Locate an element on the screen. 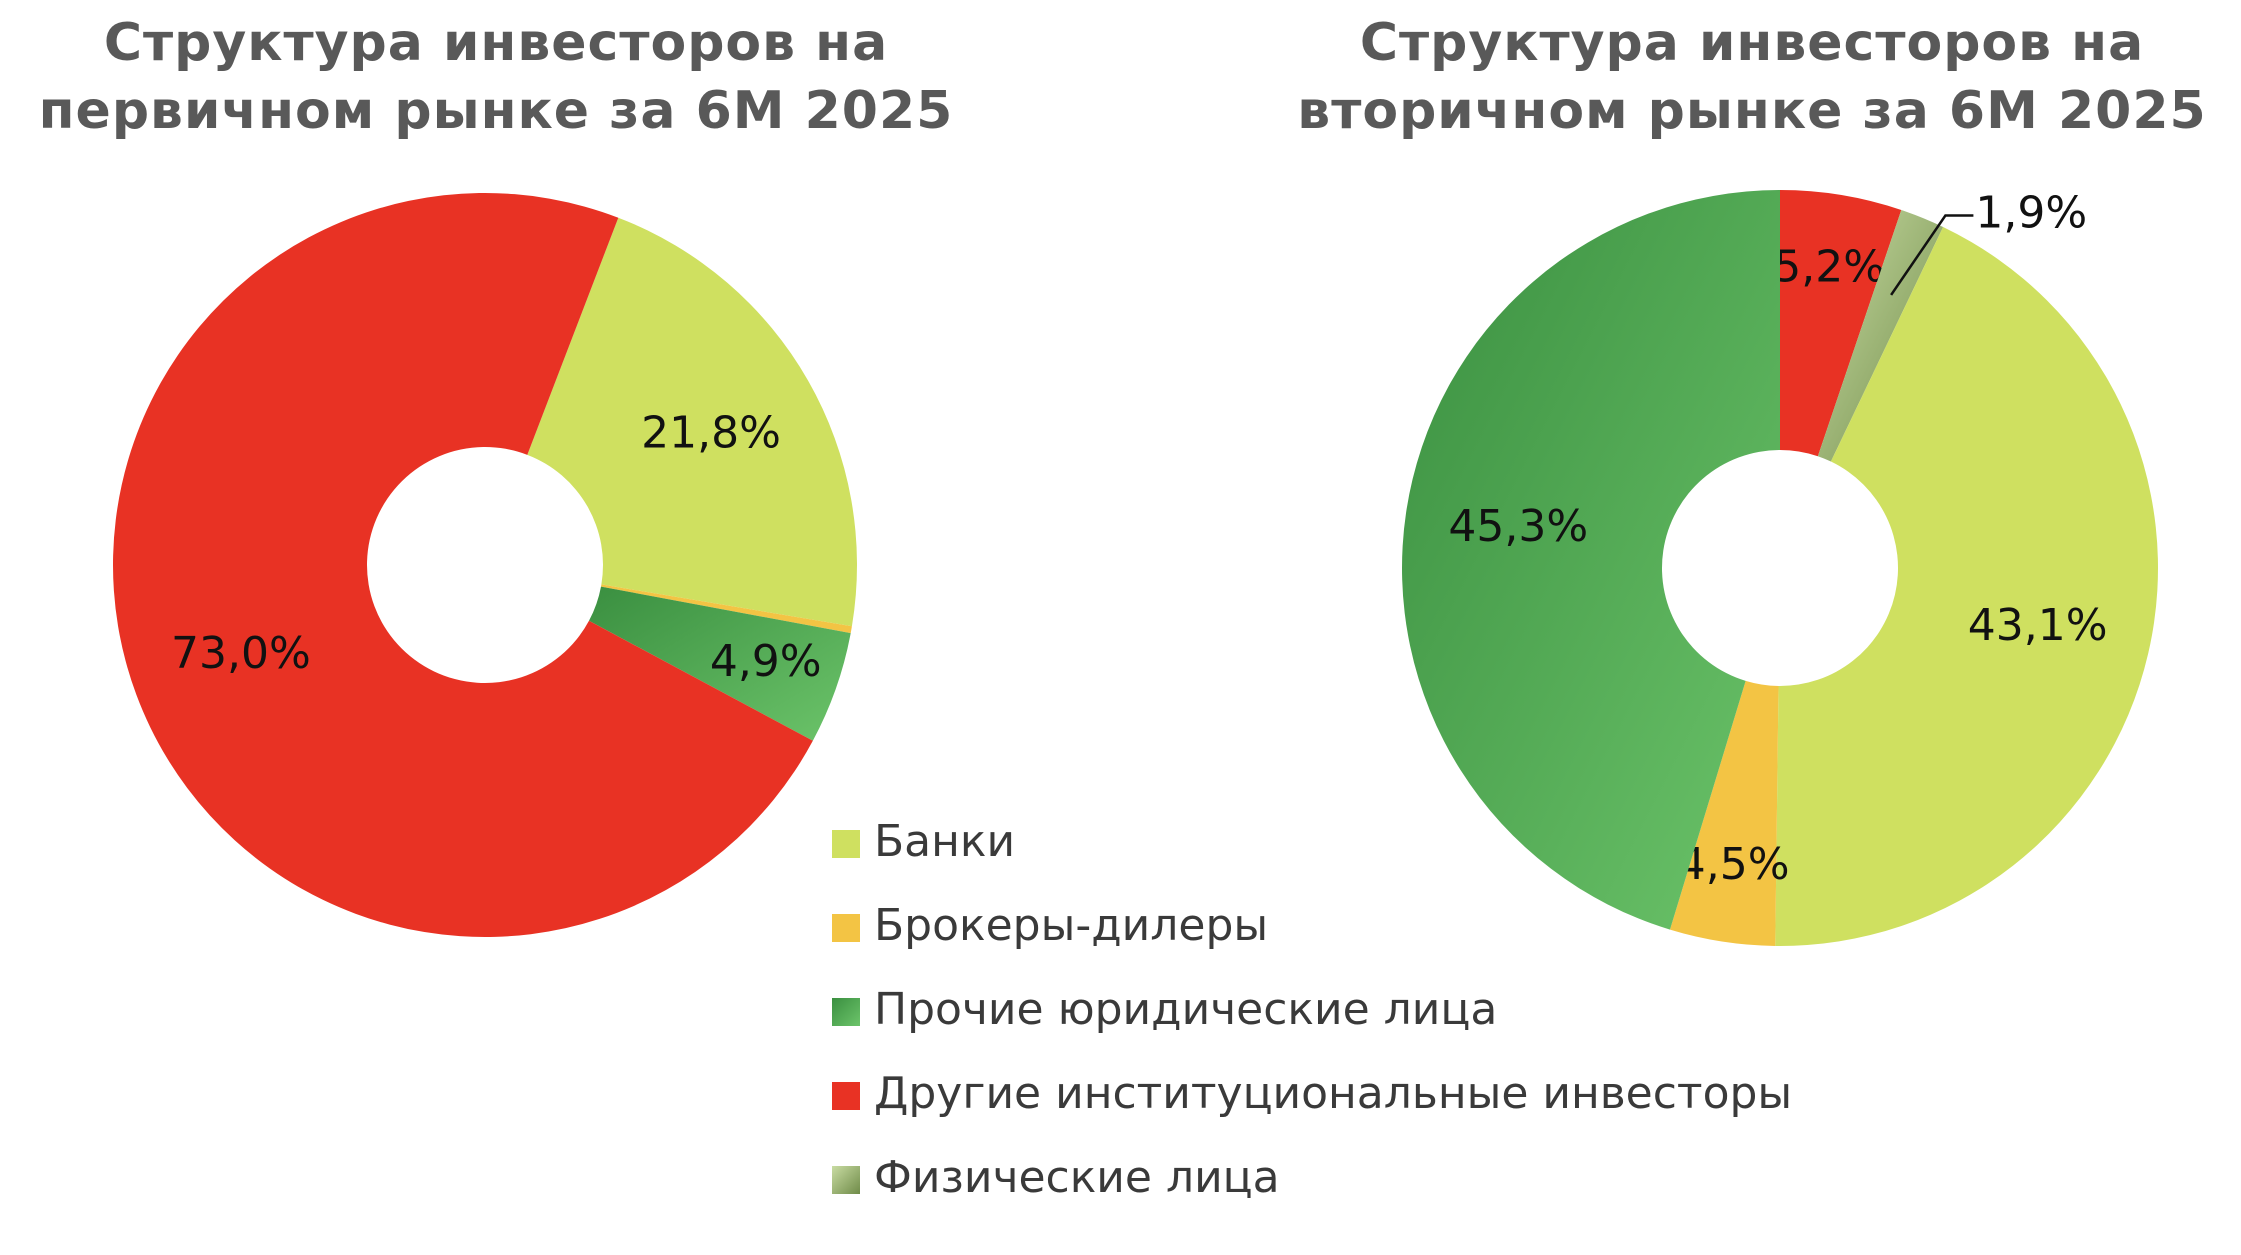 The image size is (2241, 1255). donut-1-slice-brokers is located at coordinates (726, 609).